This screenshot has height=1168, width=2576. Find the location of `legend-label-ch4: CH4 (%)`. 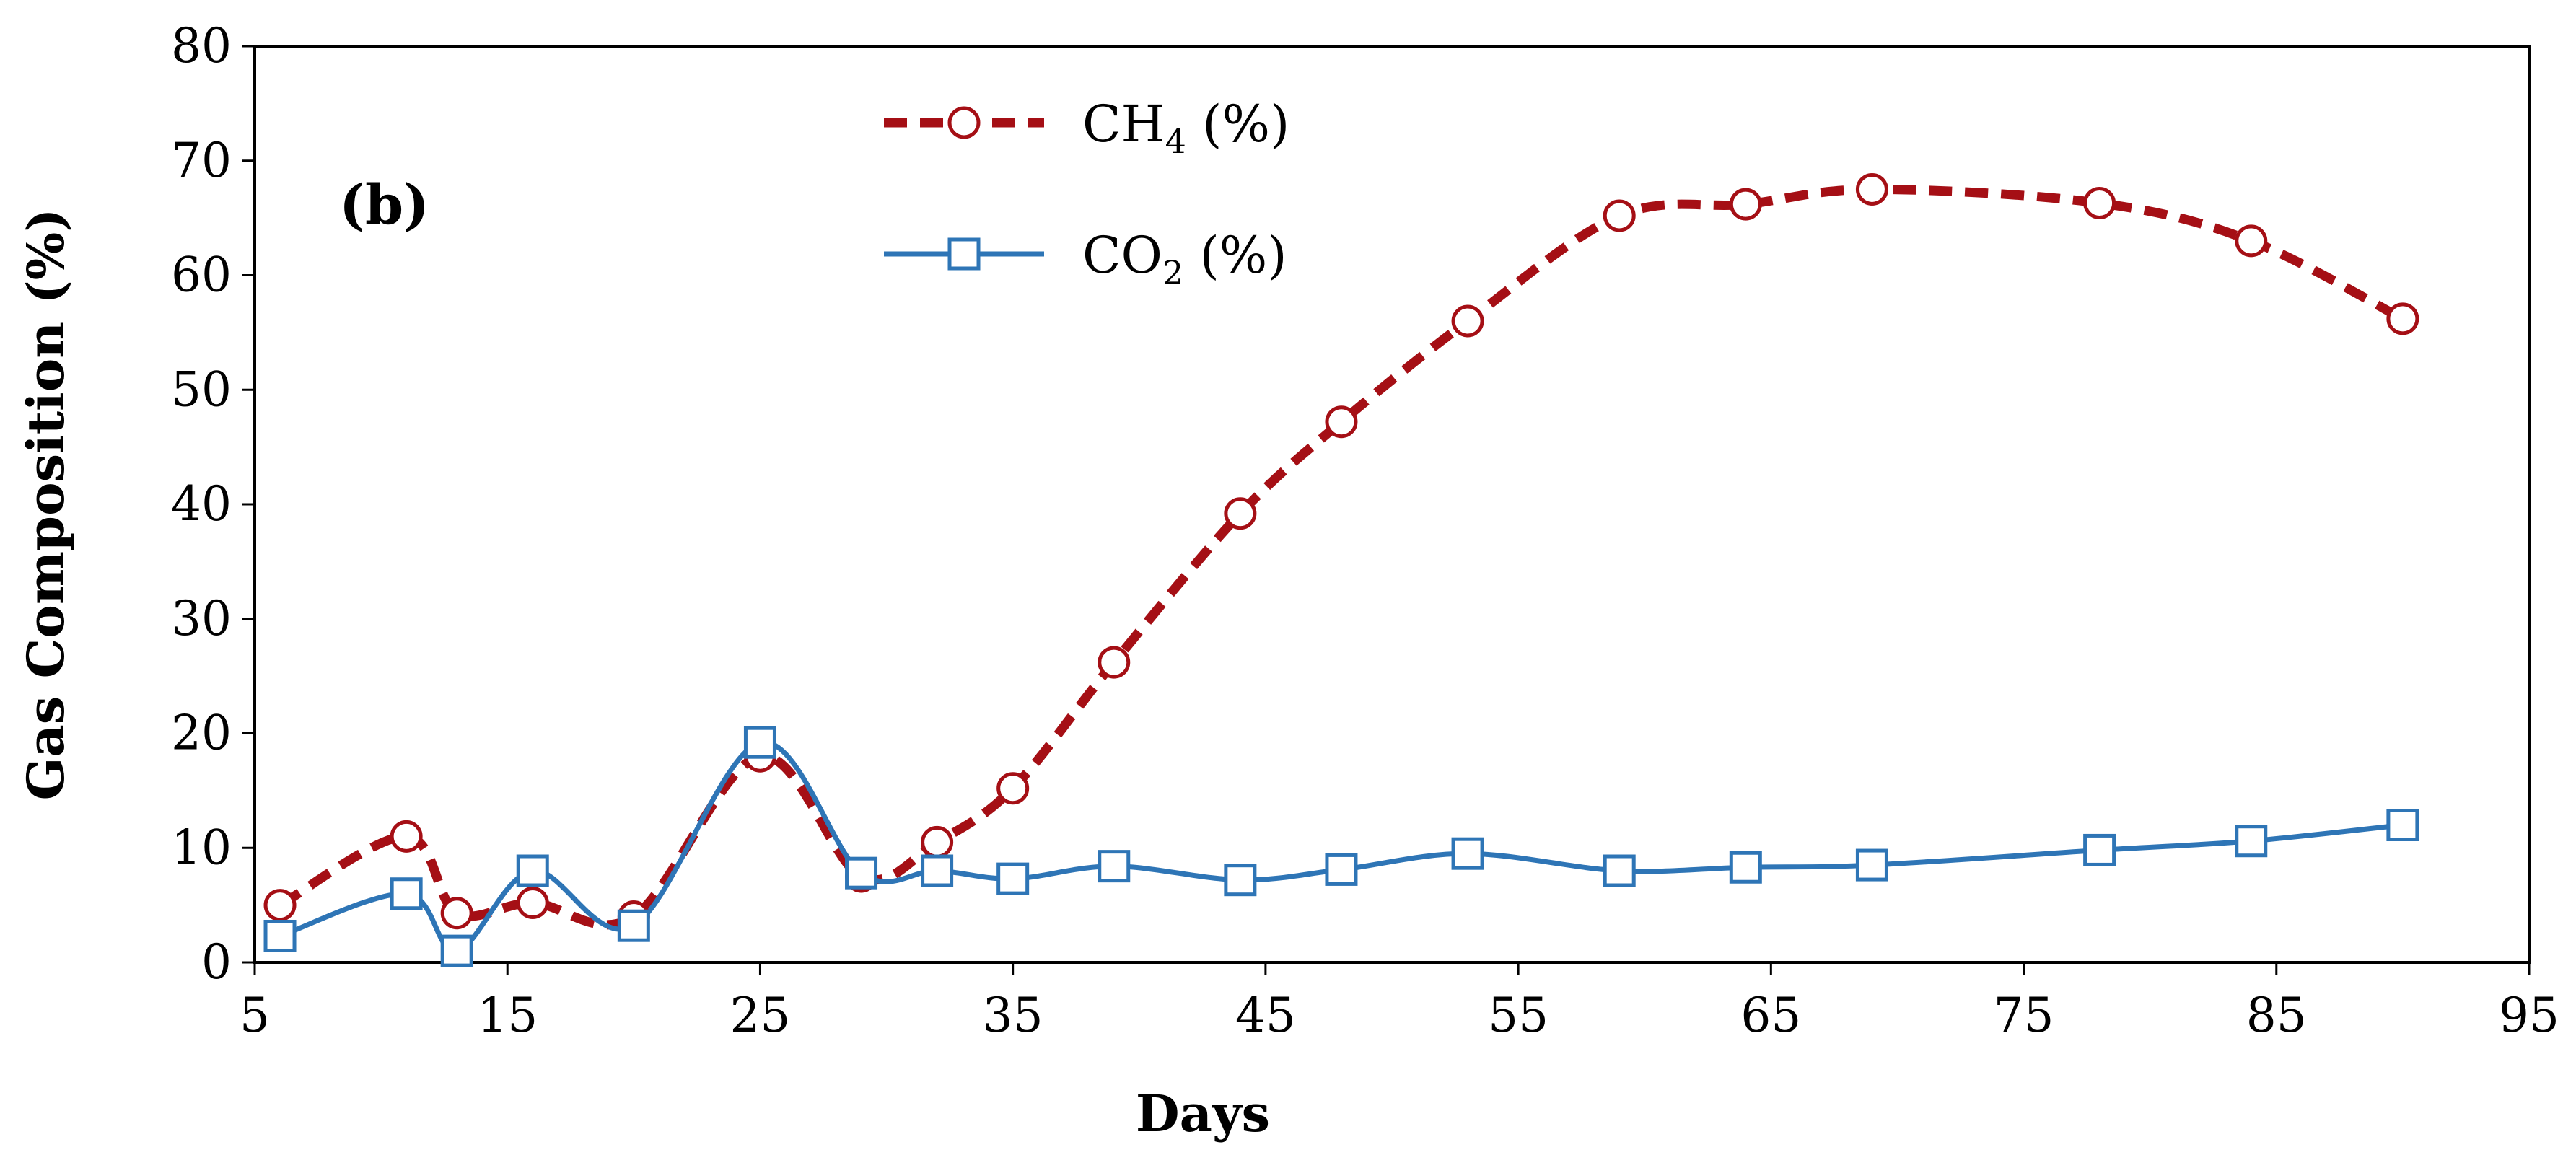

legend-label-ch4: CH4 (%) is located at coordinates (1185, 128).